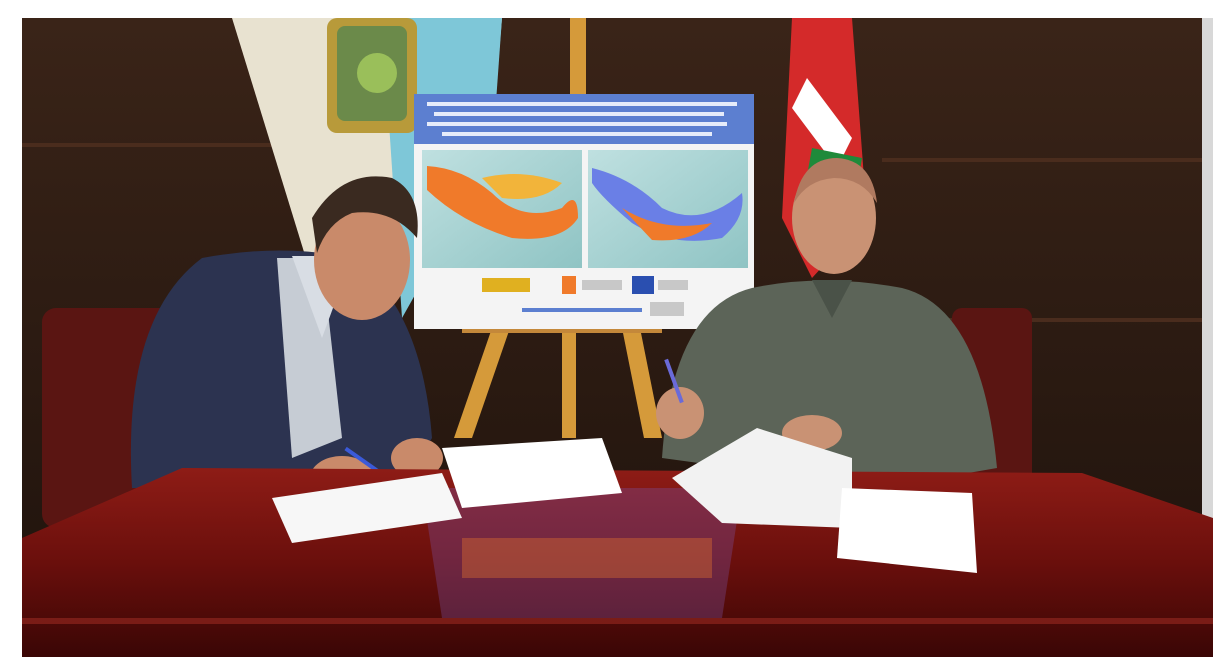 This screenshot has height=657, width=1217. I want to click on flood-map-right, so click(668, 209).